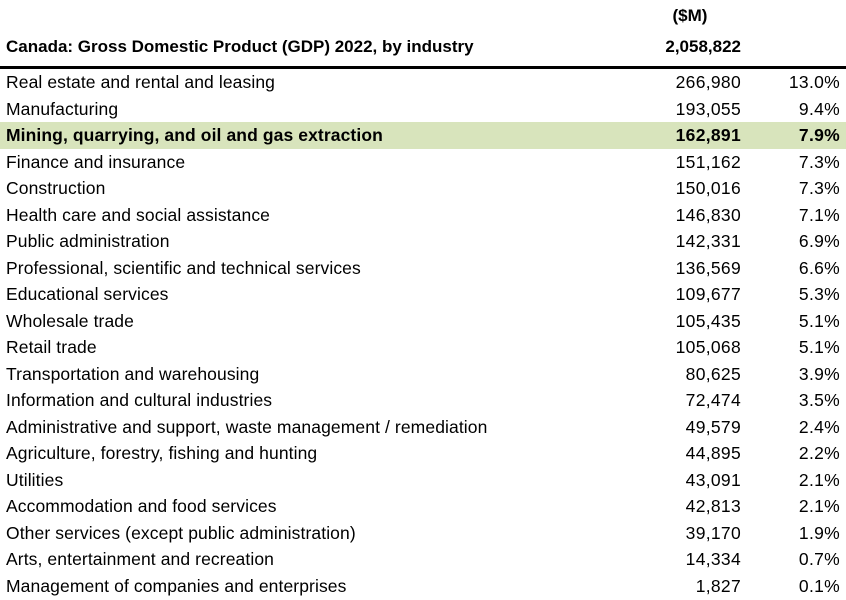 The width and height of the screenshot is (846, 600). I want to click on gdp-value: 193,055, so click(708, 108).